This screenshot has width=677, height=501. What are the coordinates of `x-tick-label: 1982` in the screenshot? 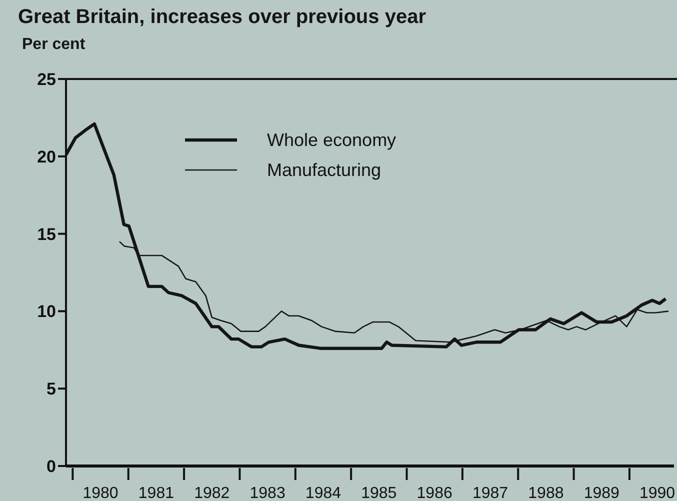 It's located at (212, 493).